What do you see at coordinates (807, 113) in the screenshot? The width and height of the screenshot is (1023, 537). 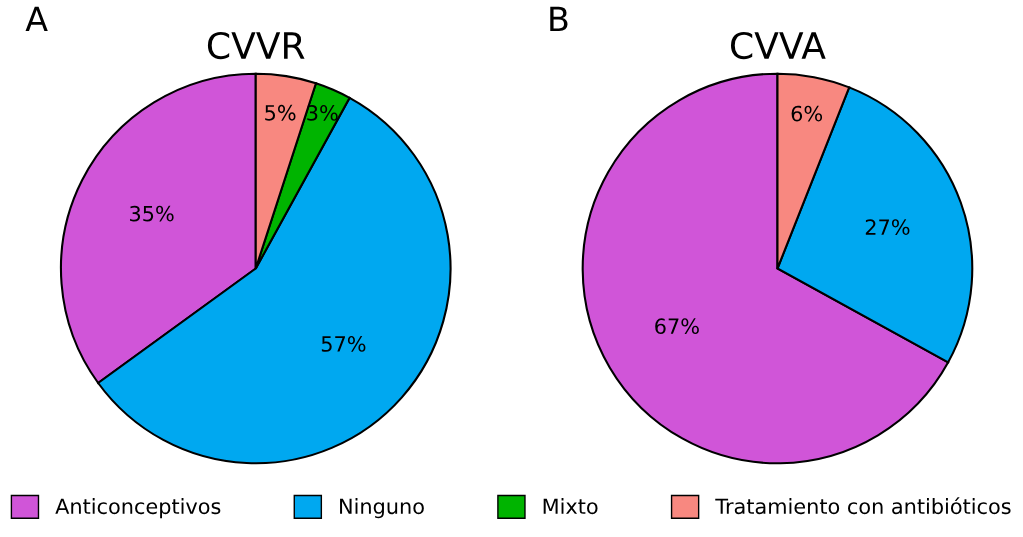 I see `data-label: 6%` at bounding box center [807, 113].